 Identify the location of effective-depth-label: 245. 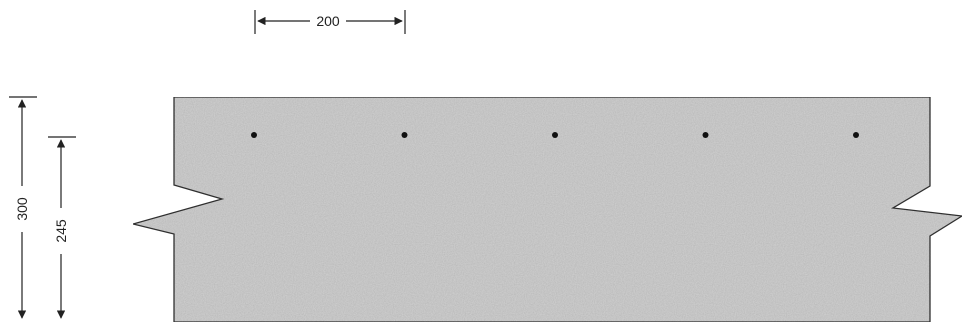
(61, 231).